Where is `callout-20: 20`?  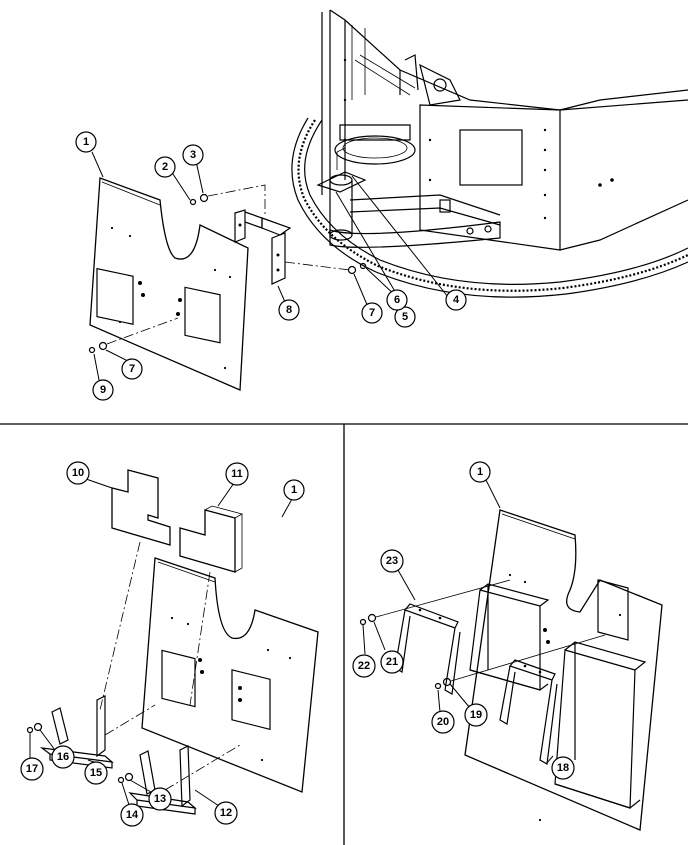 callout-20: 20 is located at coordinates (443, 722).